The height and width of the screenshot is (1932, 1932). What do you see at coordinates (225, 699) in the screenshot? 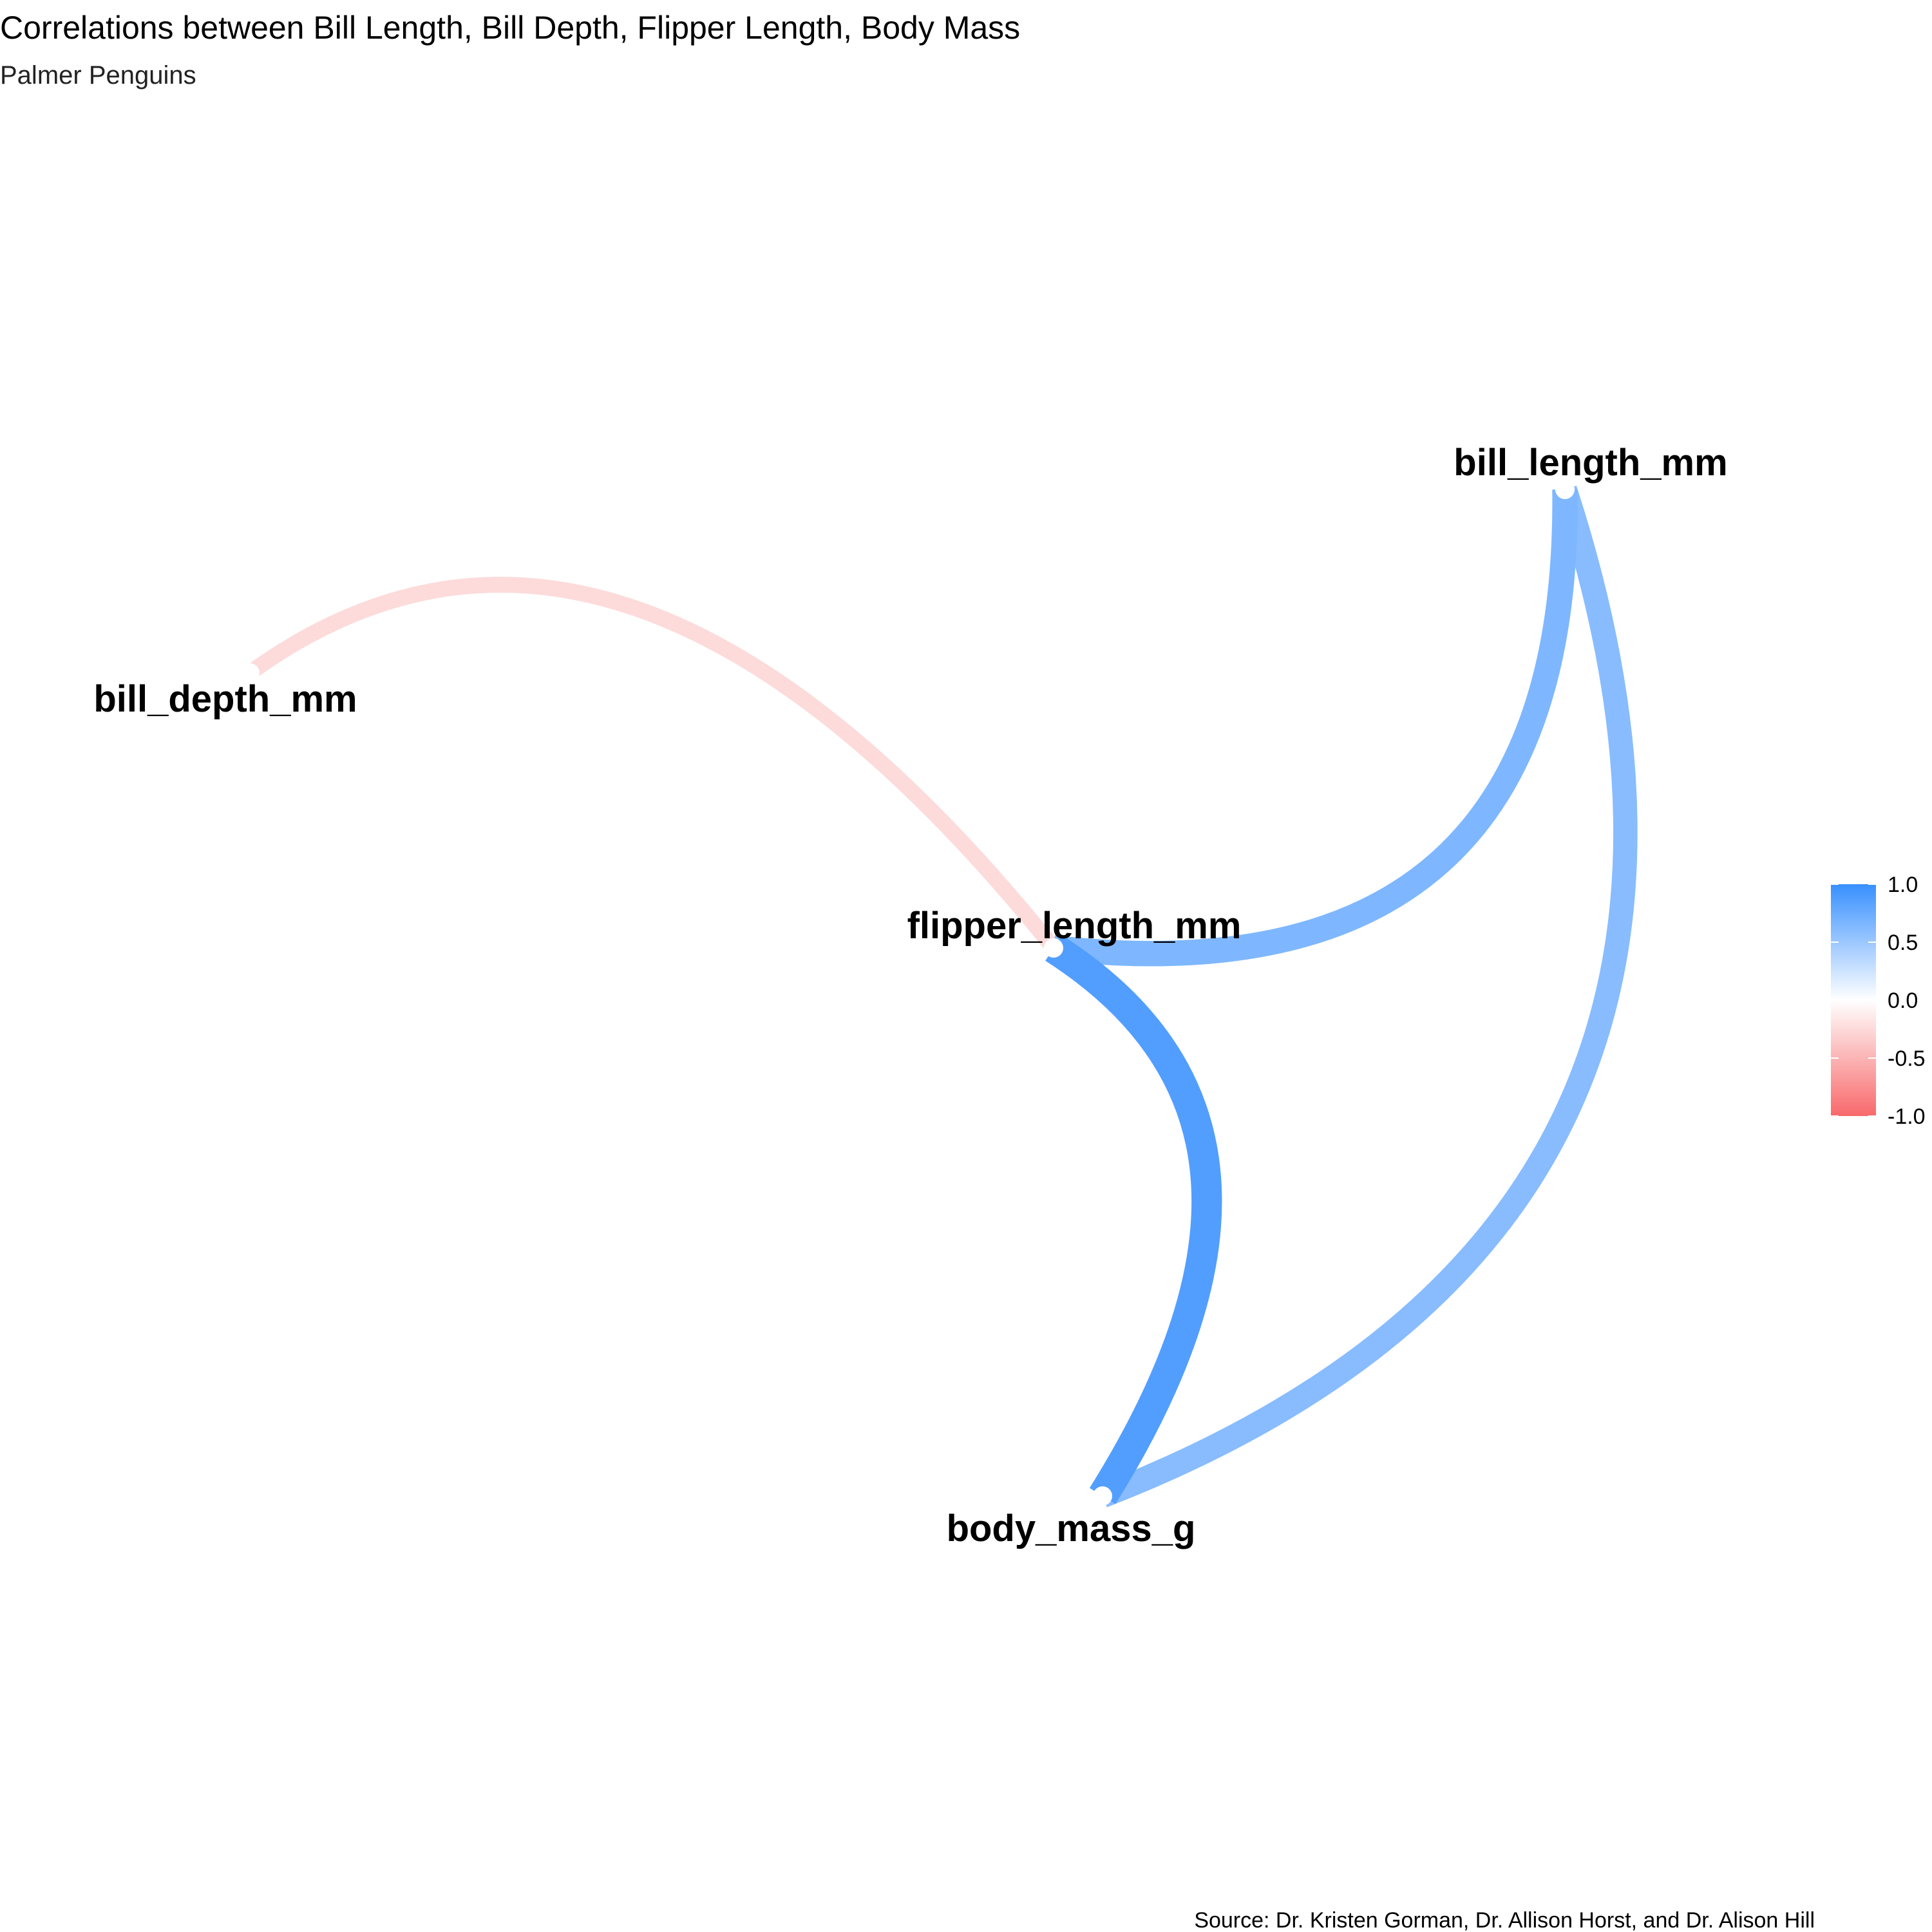
I see `node-label-bill_depth_mm: bill_depth_mm` at bounding box center [225, 699].